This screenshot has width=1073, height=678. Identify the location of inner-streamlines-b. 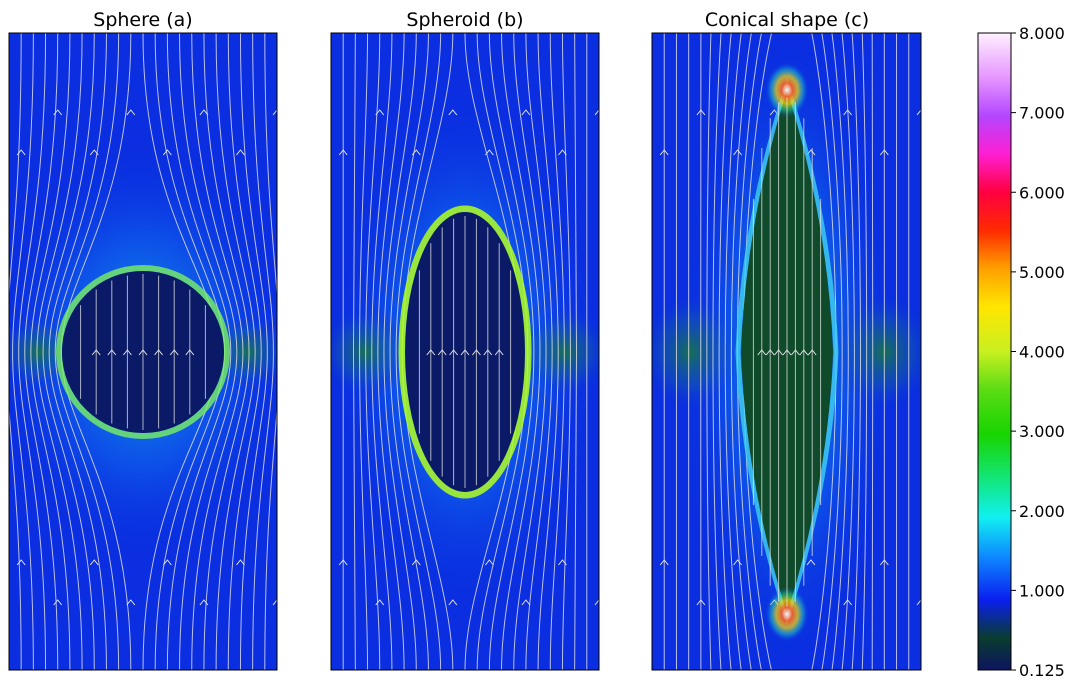
(465, 352).